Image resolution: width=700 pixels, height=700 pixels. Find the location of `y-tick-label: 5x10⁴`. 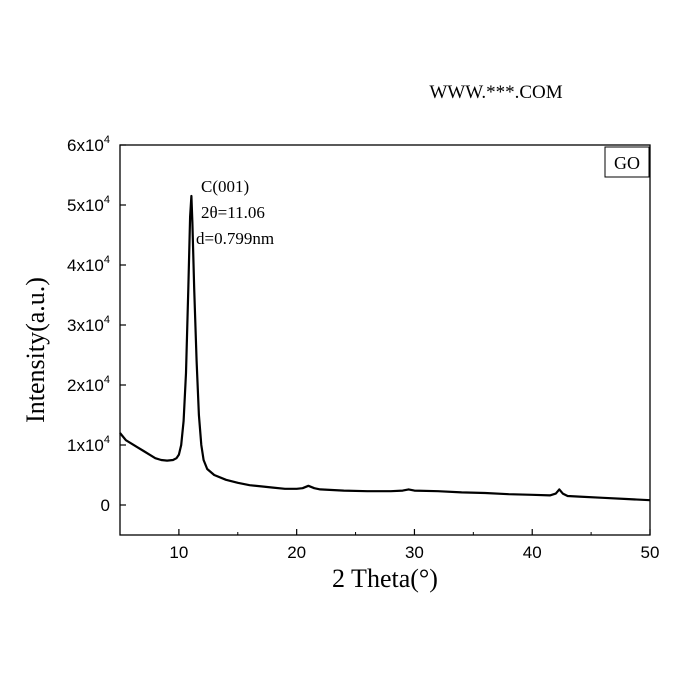

y-tick-label: 5x10⁴ is located at coordinates (88, 204).